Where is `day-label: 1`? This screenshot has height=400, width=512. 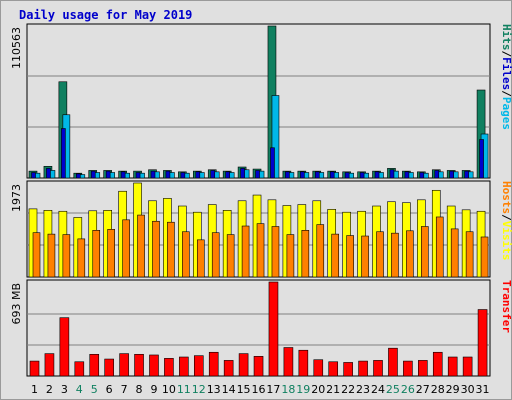 day-label: 1 is located at coordinates (34, 389).